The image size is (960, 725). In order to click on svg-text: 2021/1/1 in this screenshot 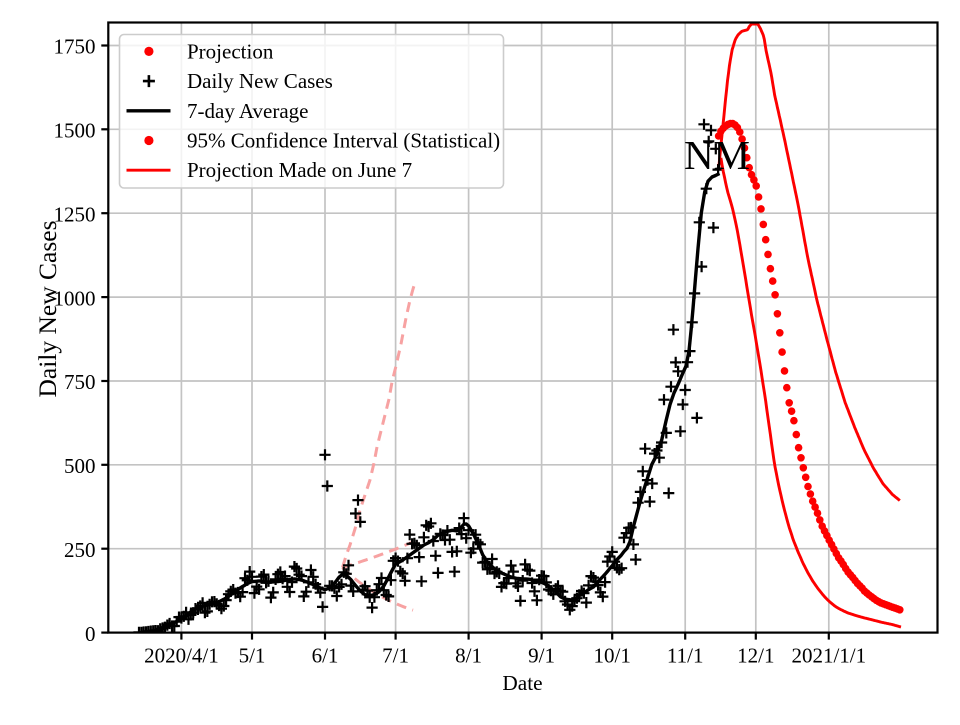, I will do `click(828, 655)`.